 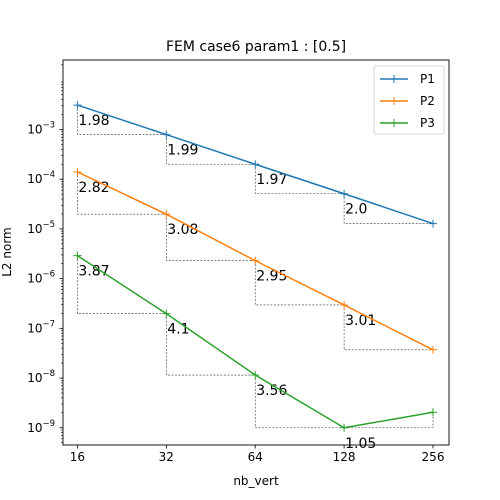 I want to click on x-tick-label: 128, so click(x=344, y=457).